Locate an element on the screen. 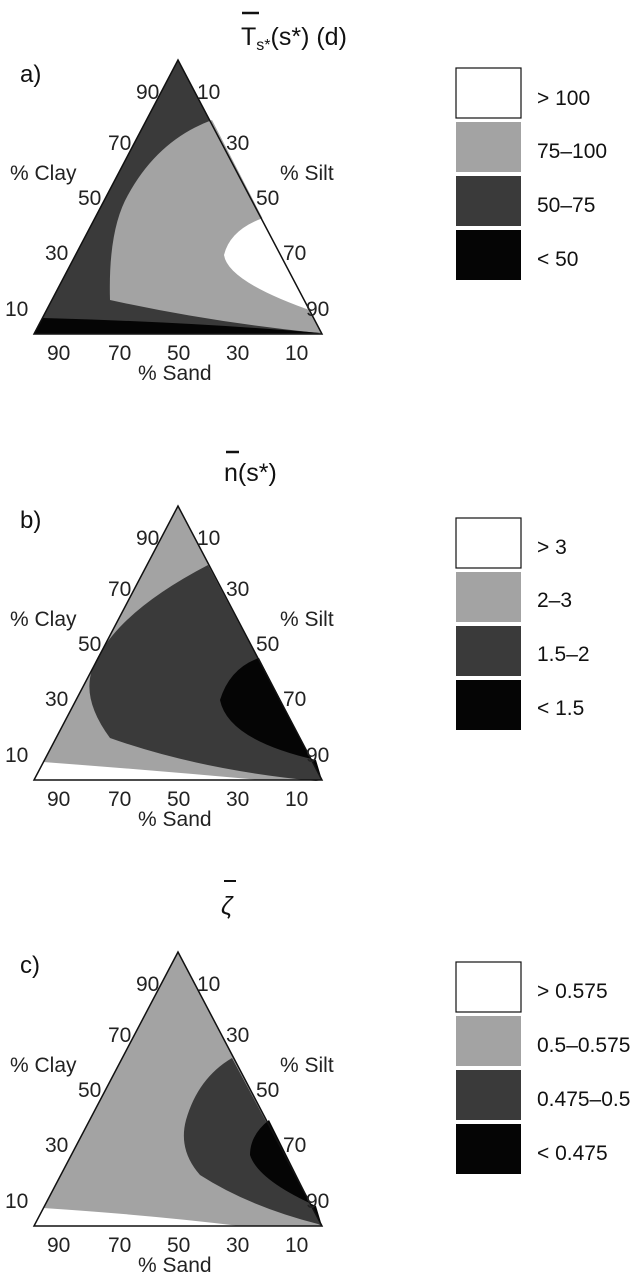 This screenshot has width=639, height=1277. legend-label: > 3 is located at coordinates (552, 547).